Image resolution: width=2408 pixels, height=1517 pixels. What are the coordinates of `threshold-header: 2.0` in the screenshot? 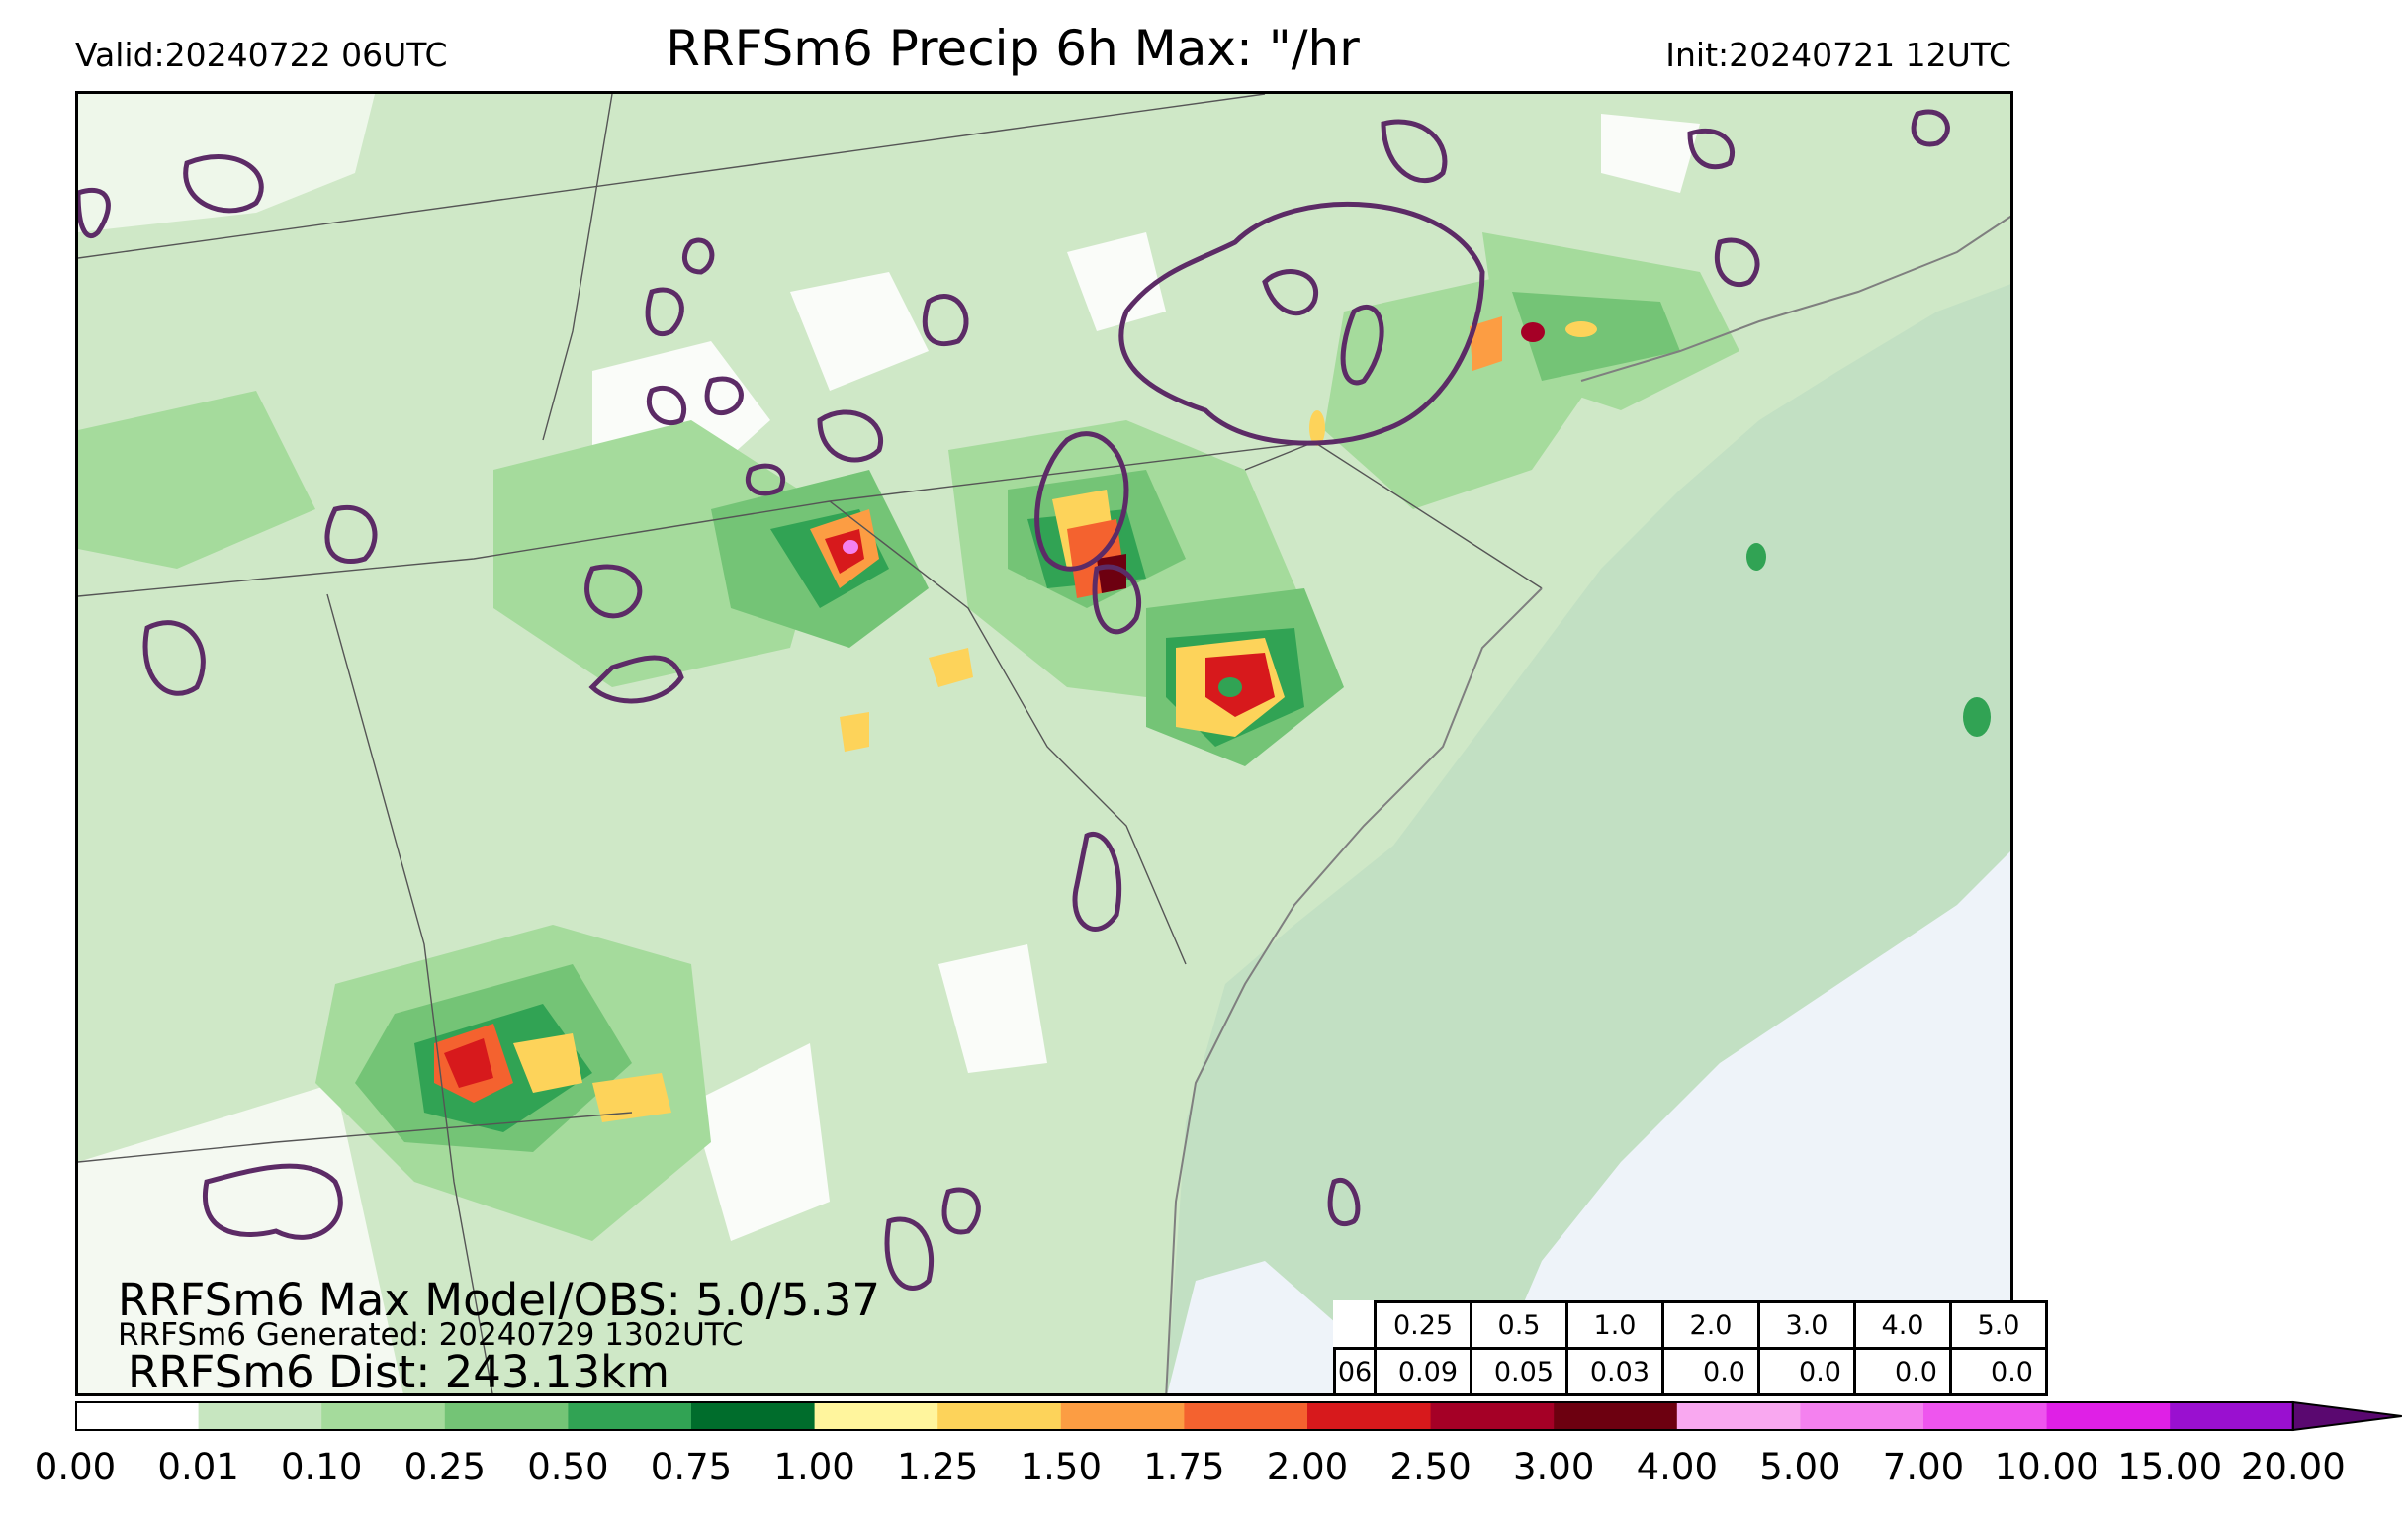 It's located at (1710, 1325).